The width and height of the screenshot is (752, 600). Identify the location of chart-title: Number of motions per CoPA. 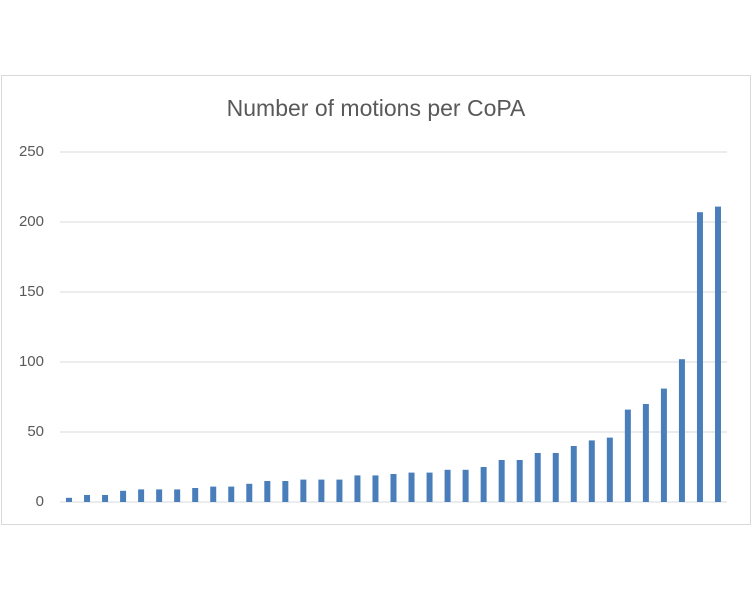
(376, 108).